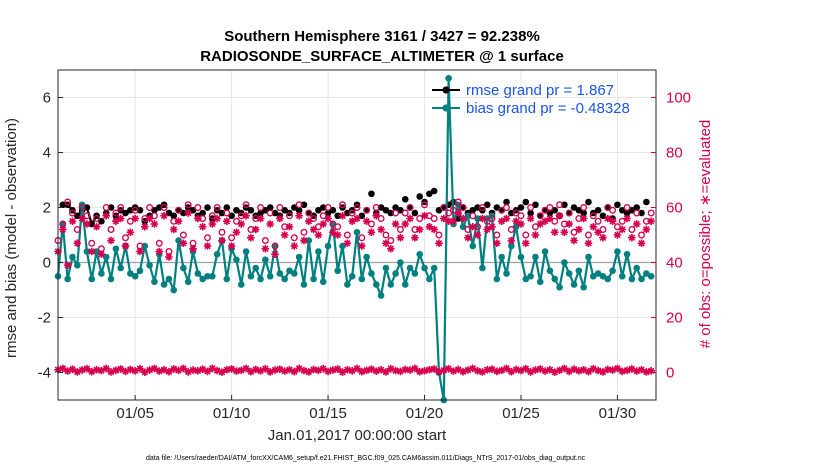 The height and width of the screenshot is (470, 830). What do you see at coordinates (11, 238) in the screenshot?
I see `y-axis-label: rmse and bias (model - observation)` at bounding box center [11, 238].